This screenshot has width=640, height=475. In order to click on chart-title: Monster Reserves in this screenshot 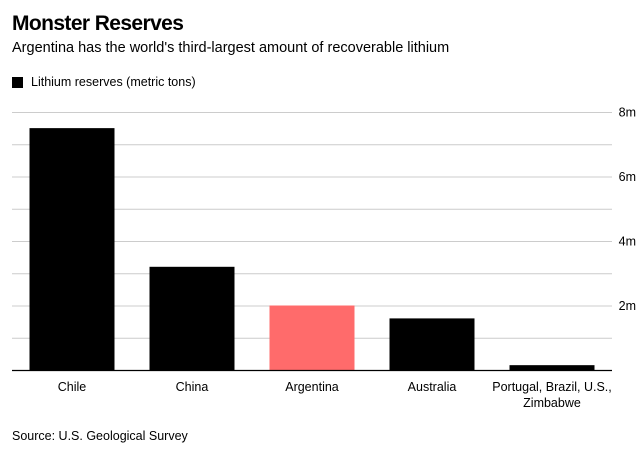, I will do `click(98, 23)`.